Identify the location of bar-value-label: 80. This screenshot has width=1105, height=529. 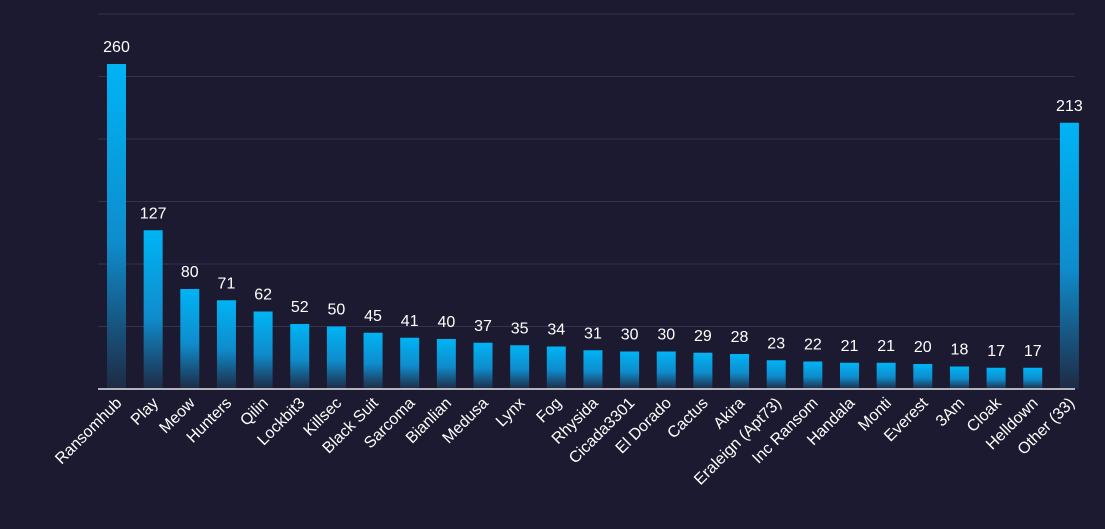
(190, 272).